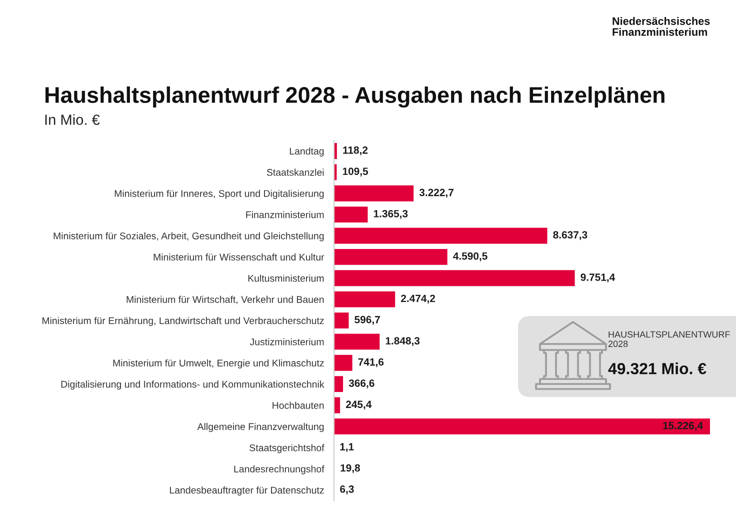 This screenshot has height=521, width=736. What do you see at coordinates (355, 97) in the screenshot?
I see `chart-title: Haushaltsplanentwurf 2028 - Ausgaben nach Einzelplänen` at bounding box center [355, 97].